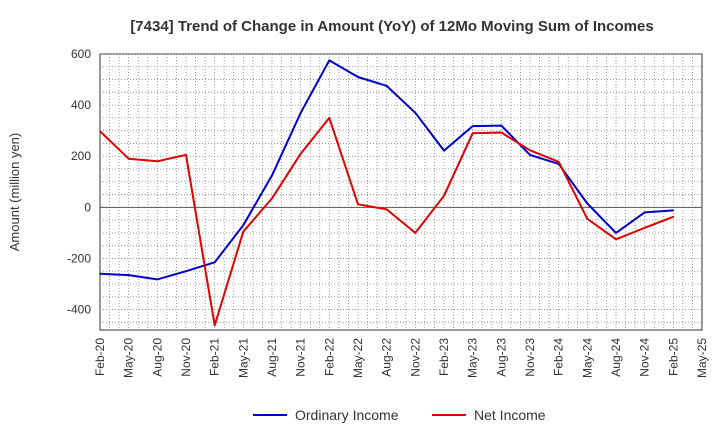  What do you see at coordinates (81, 54) in the screenshot?
I see `y-tick-label: 600` at bounding box center [81, 54].